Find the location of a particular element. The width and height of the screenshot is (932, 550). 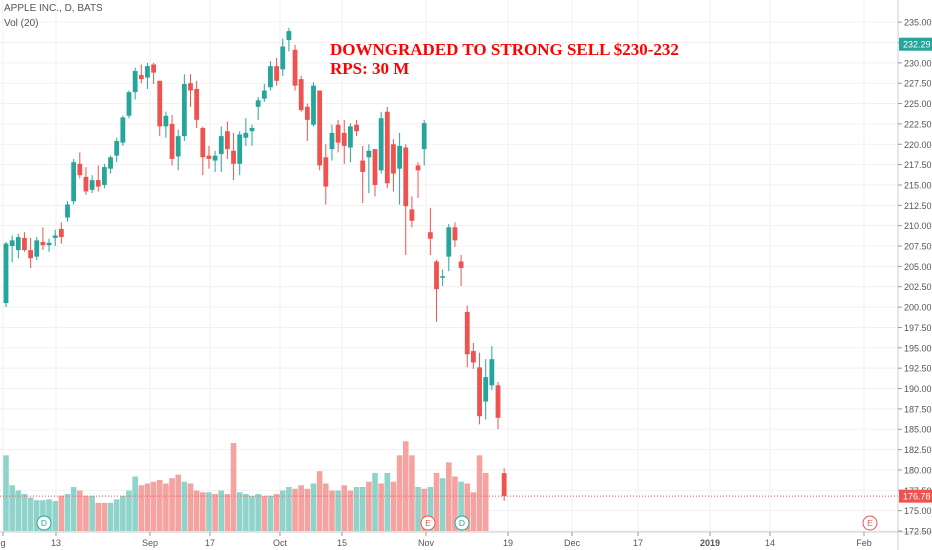

price-tick-label: 202.50 is located at coordinates (918, 287).